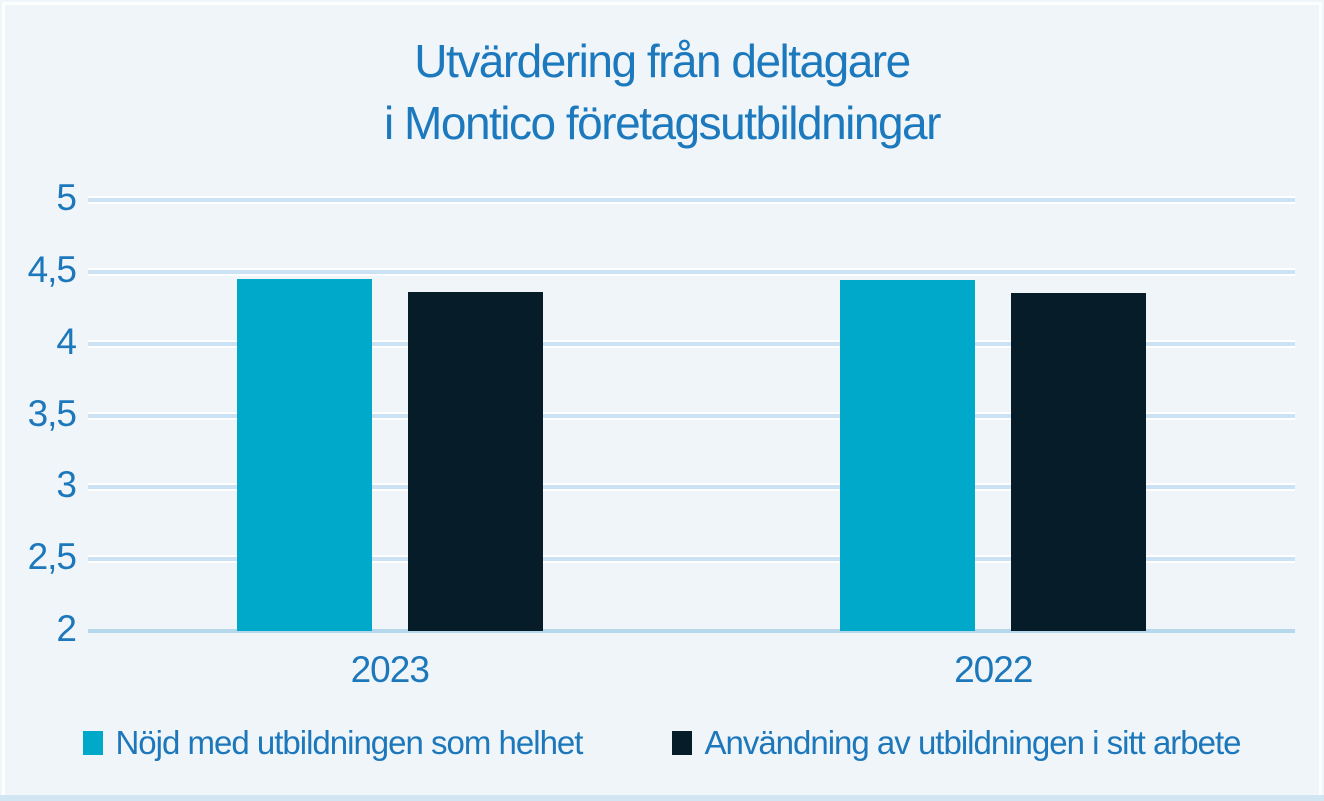  Describe the element at coordinates (349, 742) in the screenshot. I see `legend-label: Nöjd med utbildningen som helhet` at that location.